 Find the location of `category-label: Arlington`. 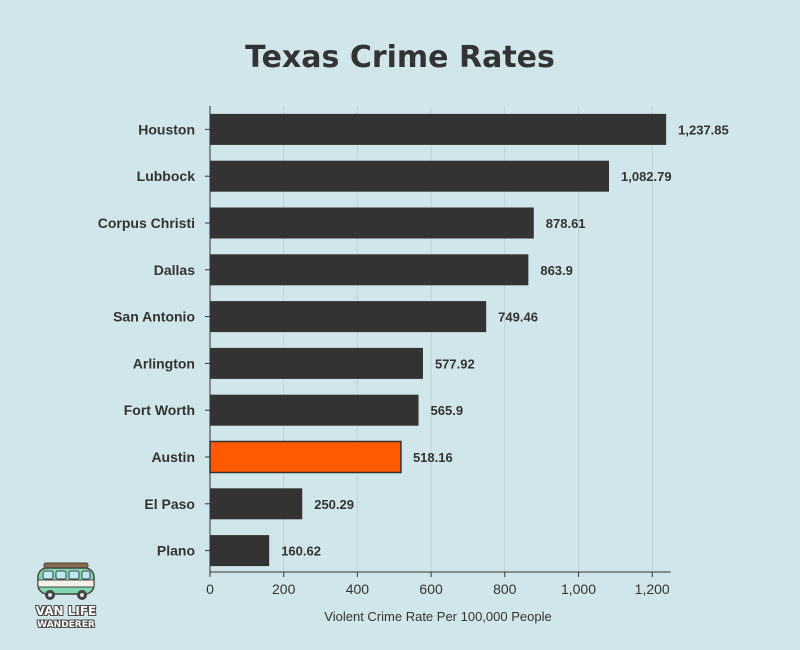

category-label: Arlington is located at coordinates (164, 363).